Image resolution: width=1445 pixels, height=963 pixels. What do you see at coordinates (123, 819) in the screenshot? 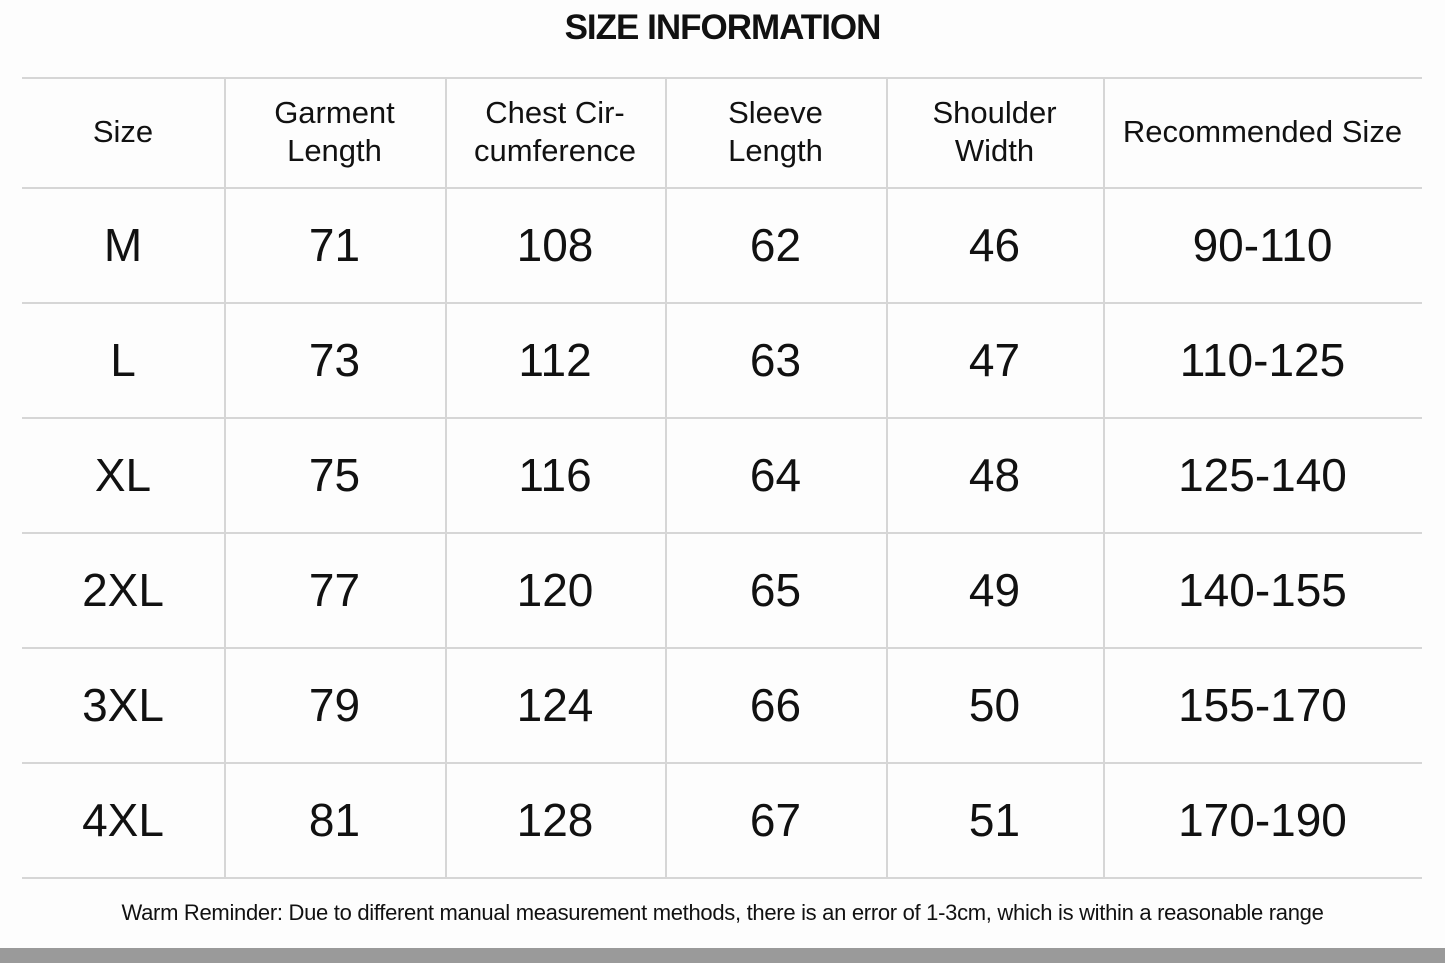
I see `table-cell: 4XL` at bounding box center [123, 819].